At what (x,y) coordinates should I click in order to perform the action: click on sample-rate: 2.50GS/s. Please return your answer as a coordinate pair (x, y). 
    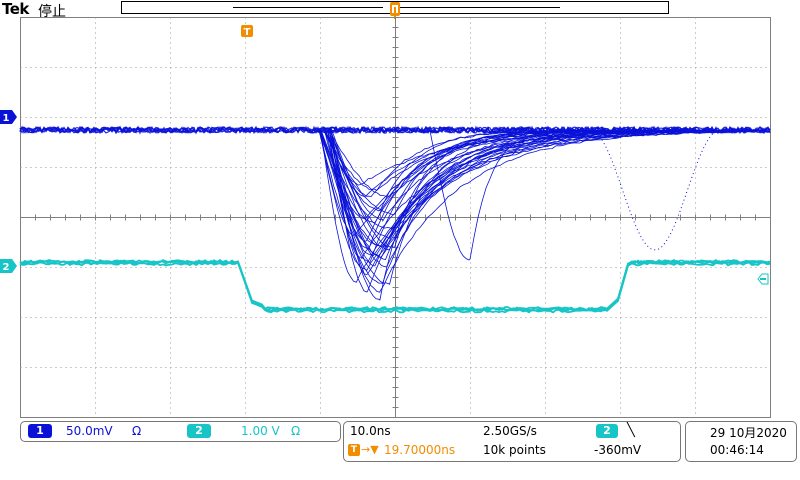
    Looking at the image, I should click on (510, 431).